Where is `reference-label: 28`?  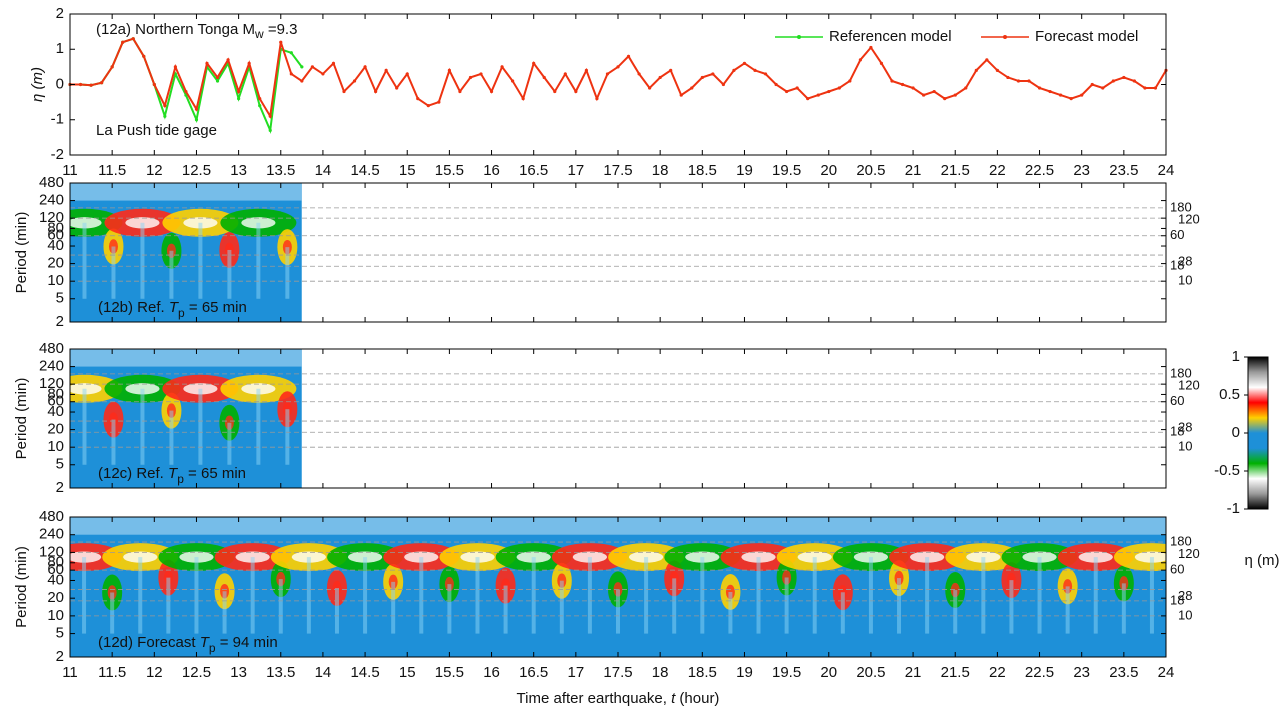 reference-label: 28 is located at coordinates (1185, 427).